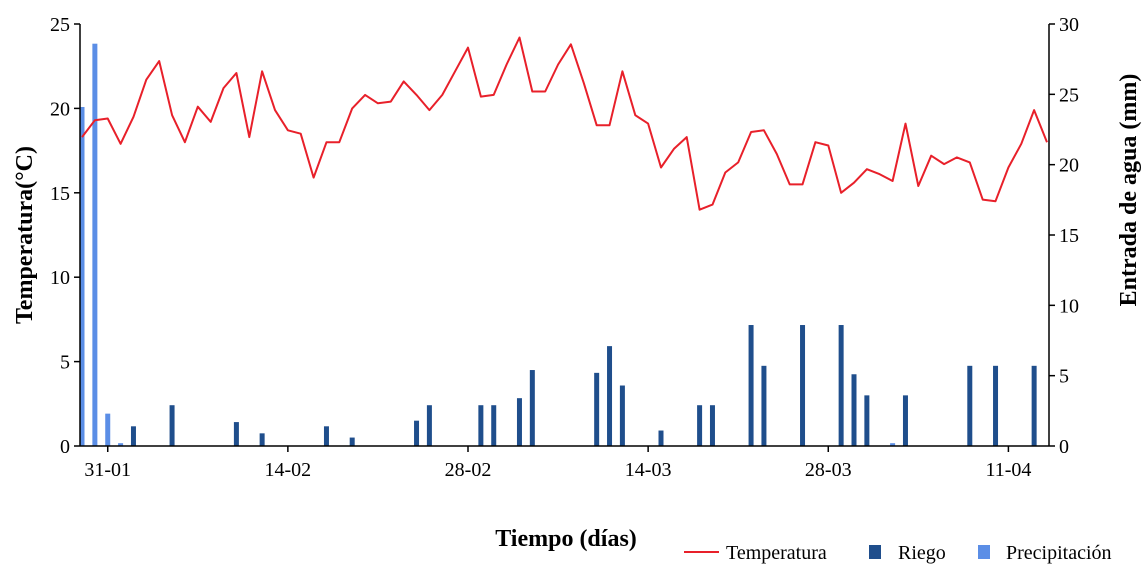 This screenshot has height=569, width=1144. I want to click on y-right-tick-label: 30, so click(1069, 25).